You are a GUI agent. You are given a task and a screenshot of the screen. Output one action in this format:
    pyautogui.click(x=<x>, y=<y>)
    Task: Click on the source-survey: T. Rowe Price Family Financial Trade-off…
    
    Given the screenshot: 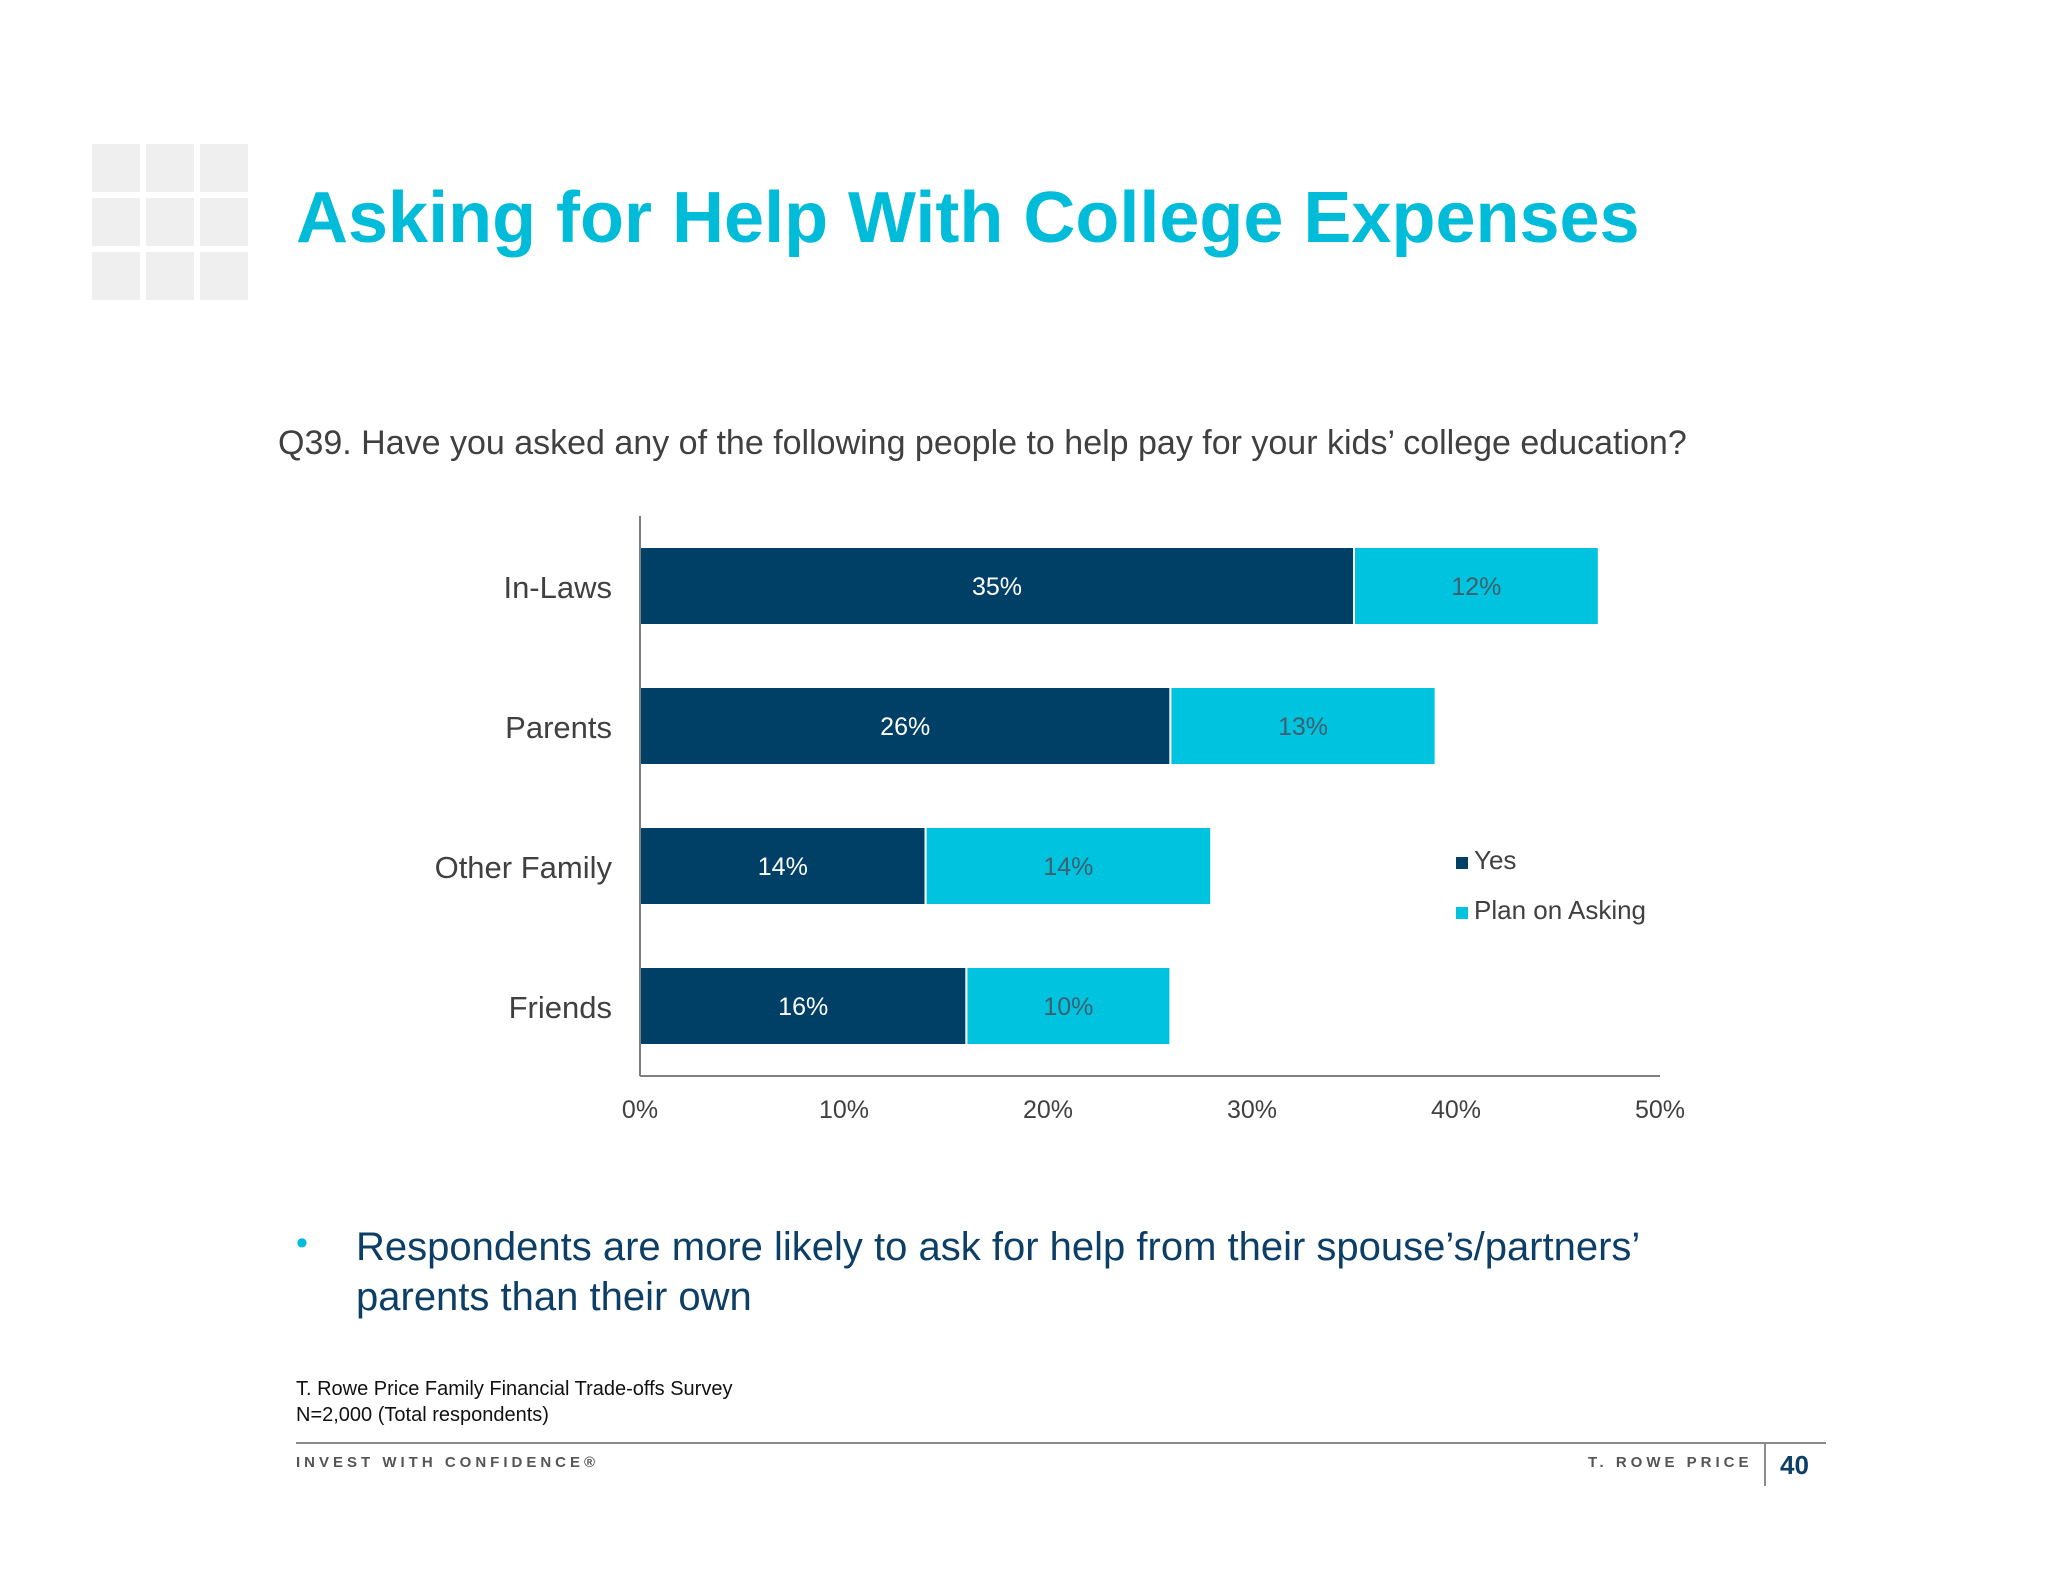 What is the action you would take?
    pyautogui.click(x=514, y=1389)
    